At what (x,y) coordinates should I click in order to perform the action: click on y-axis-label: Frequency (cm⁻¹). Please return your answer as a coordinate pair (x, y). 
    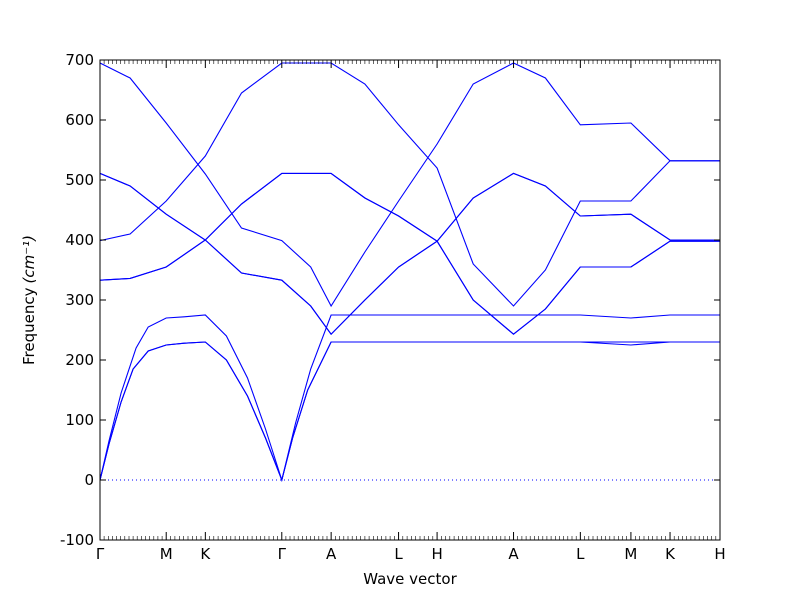
    Looking at the image, I should click on (29, 300).